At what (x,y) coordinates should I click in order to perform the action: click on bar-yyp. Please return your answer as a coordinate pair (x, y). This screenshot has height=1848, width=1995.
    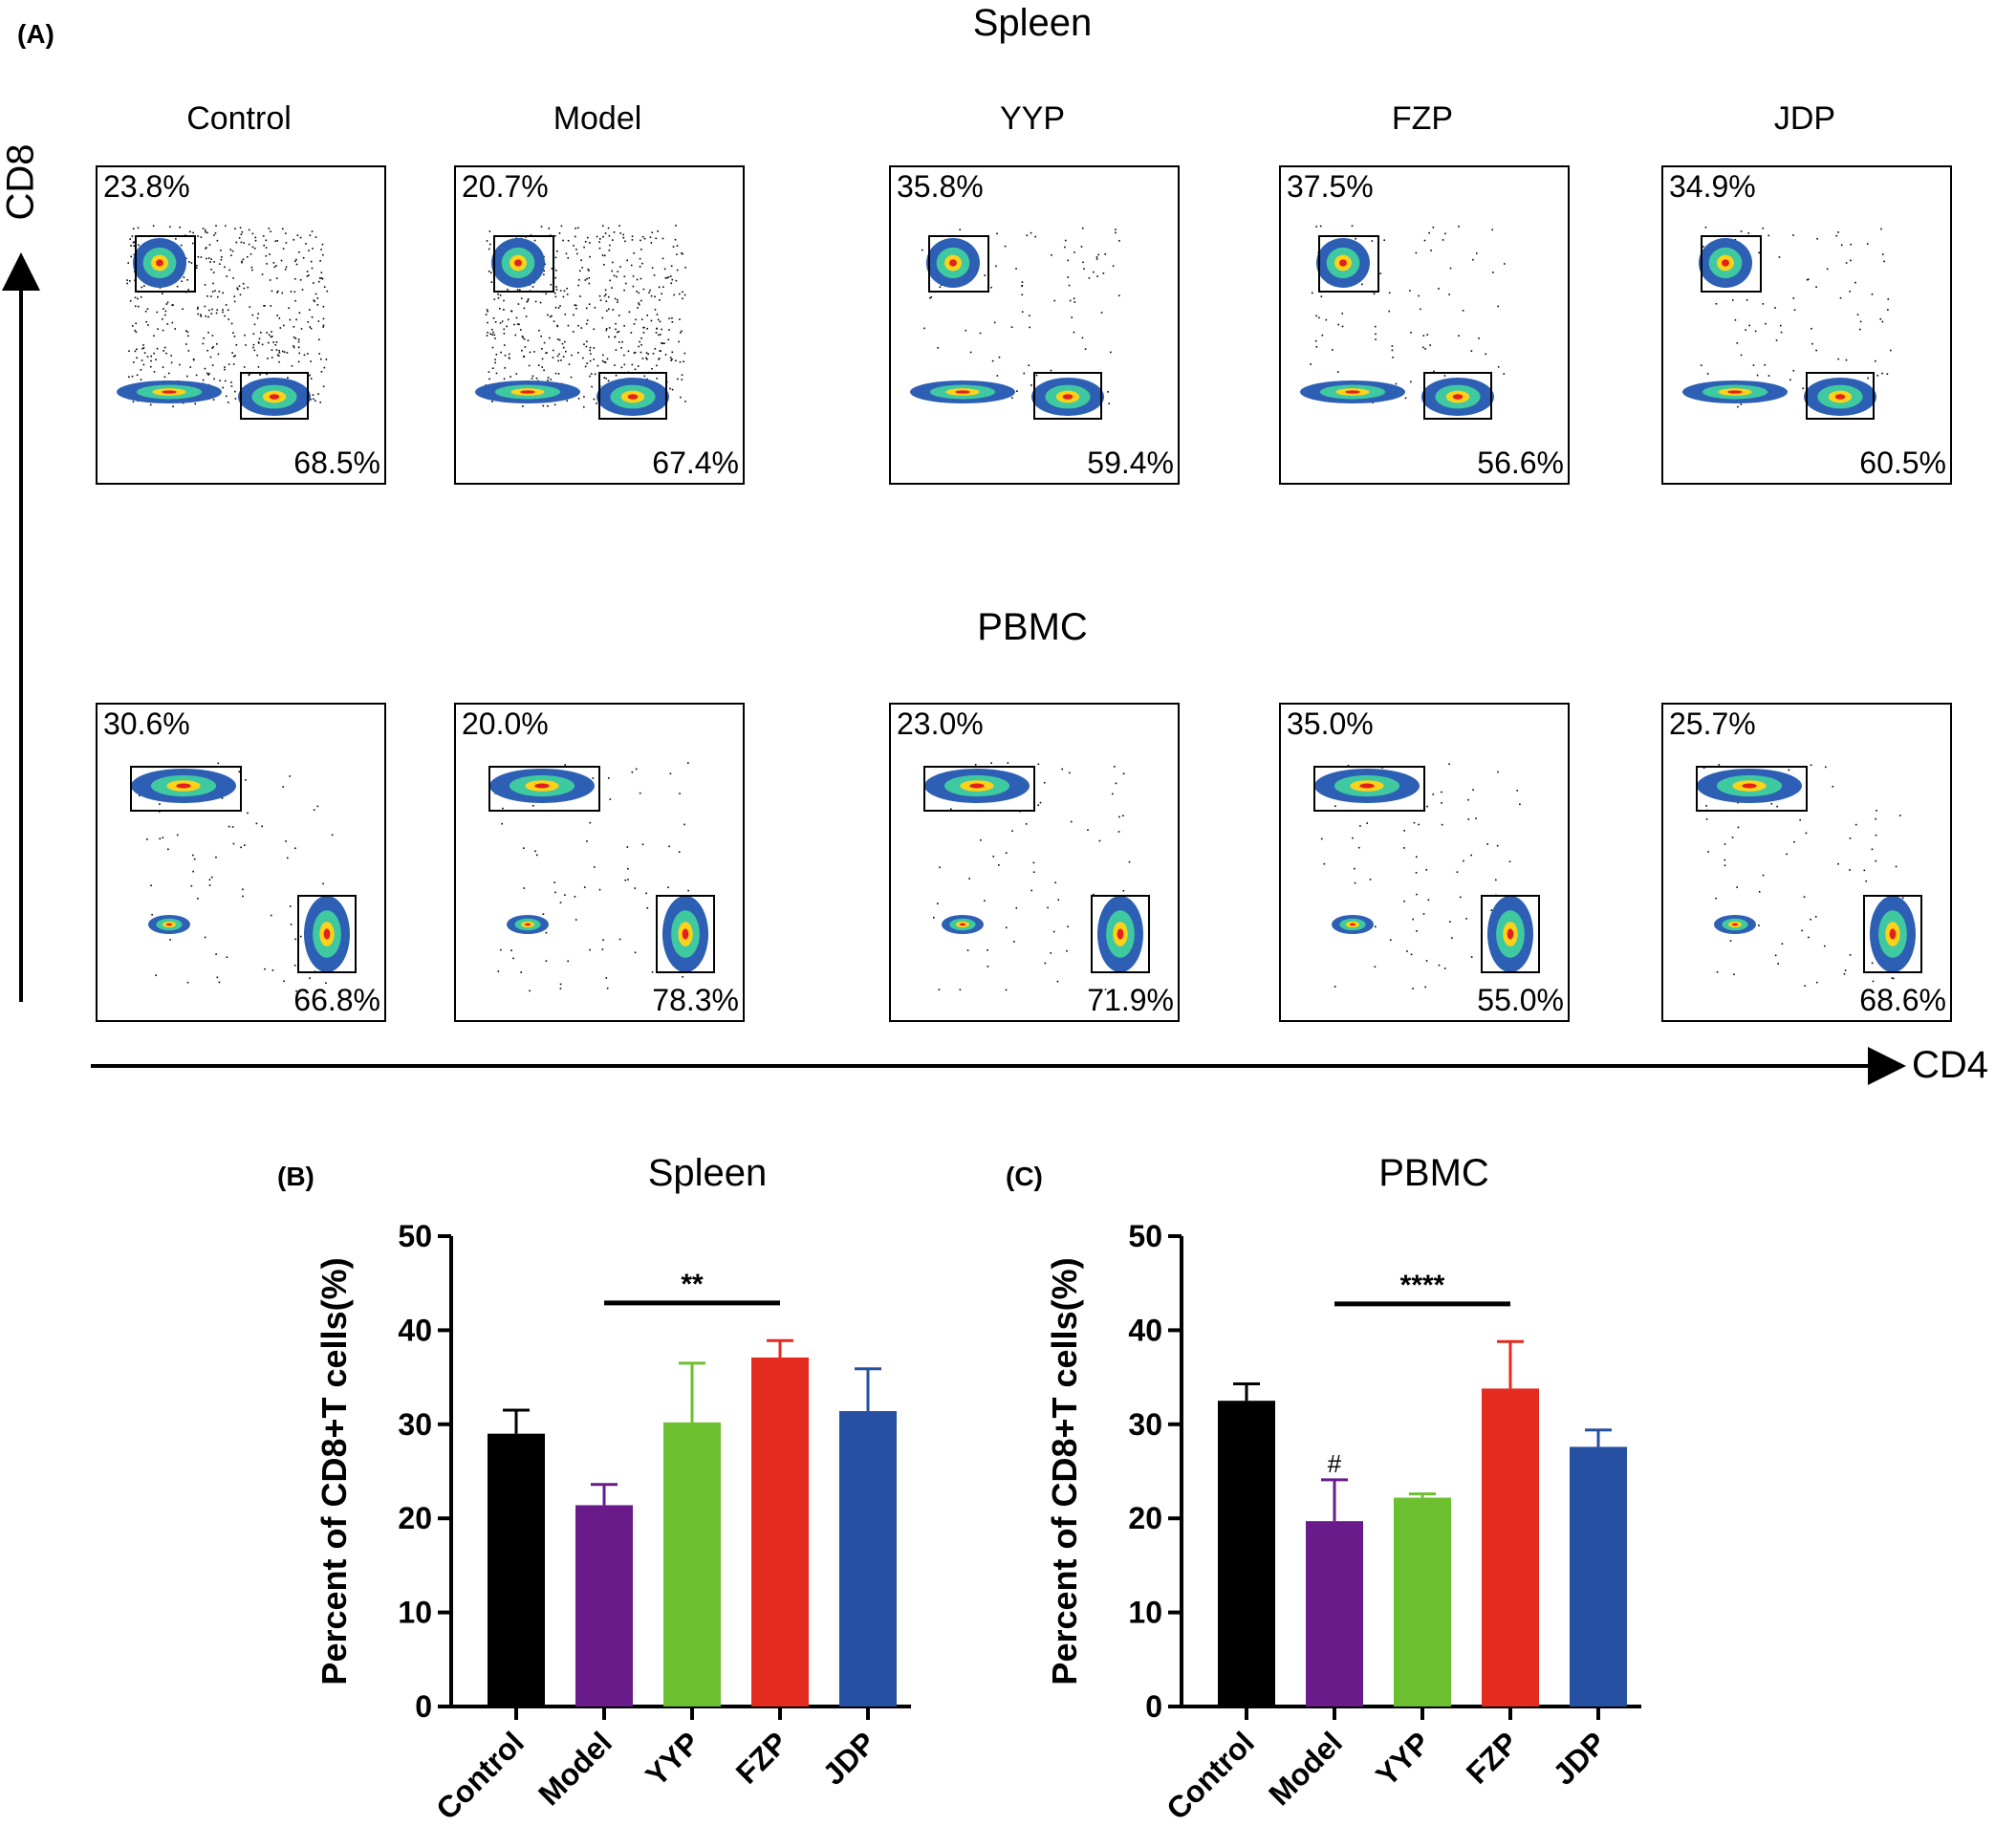
    Looking at the image, I should click on (692, 1564).